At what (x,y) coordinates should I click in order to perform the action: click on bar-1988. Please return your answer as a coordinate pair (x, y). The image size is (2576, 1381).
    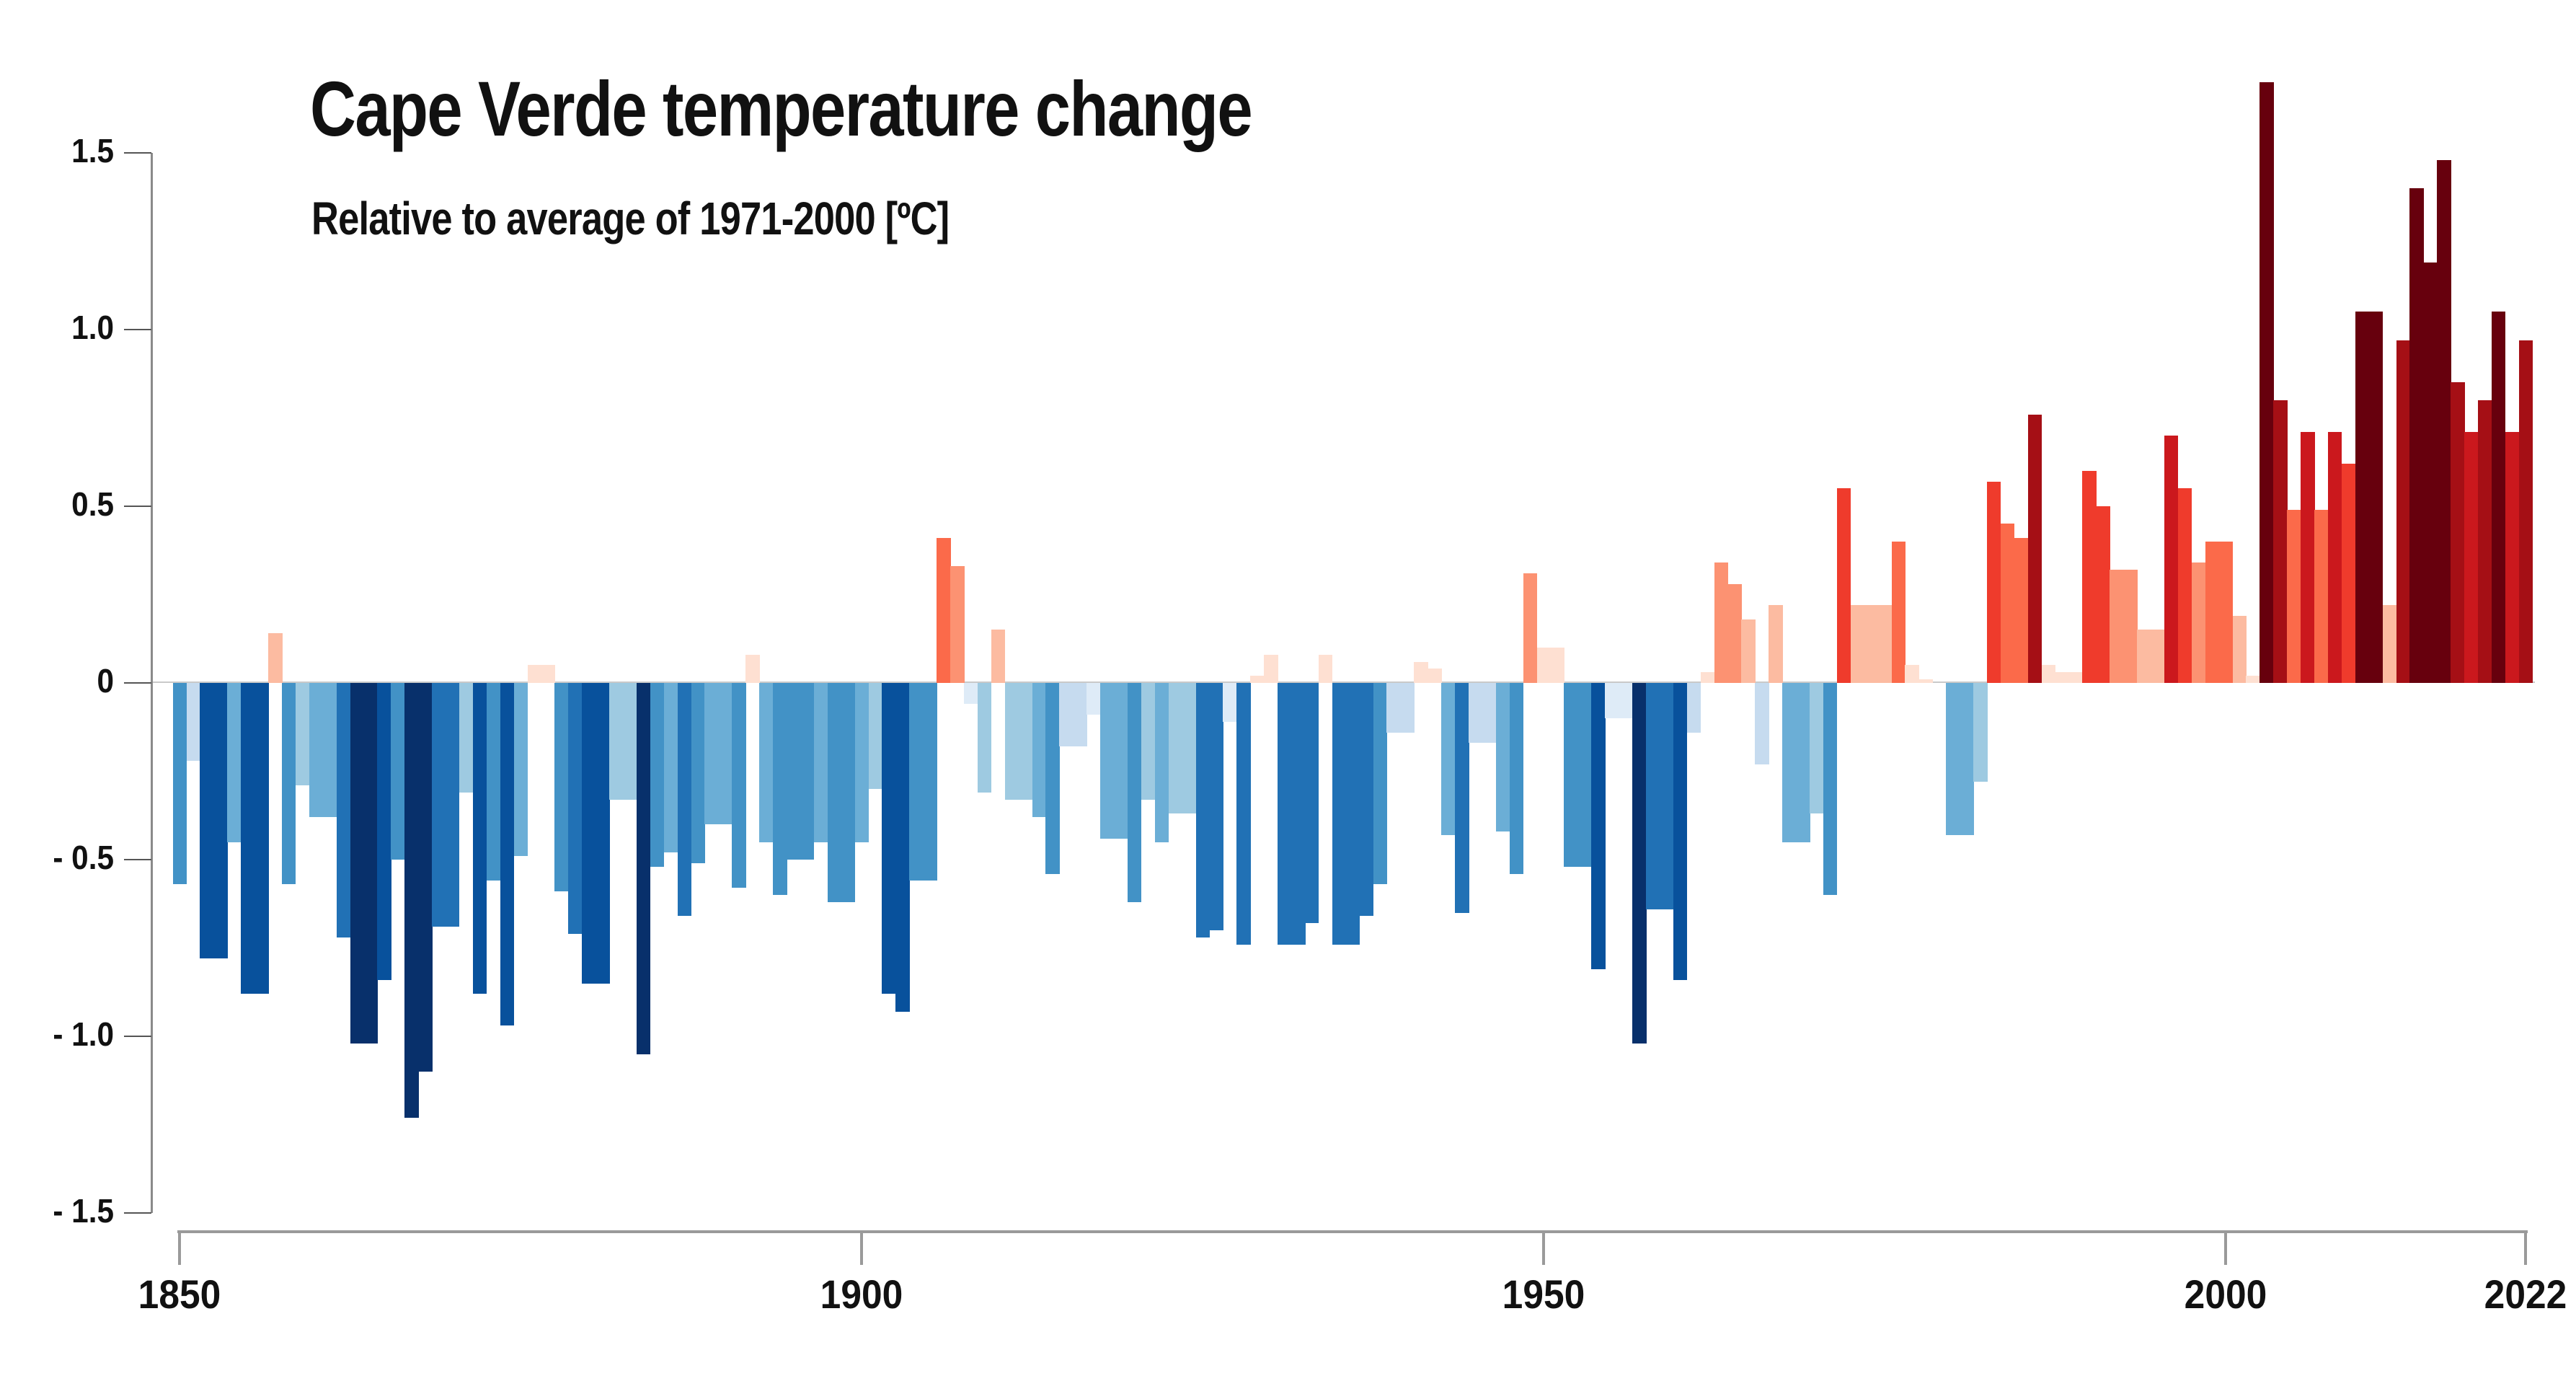
    Looking at the image, I should click on (2062, 677).